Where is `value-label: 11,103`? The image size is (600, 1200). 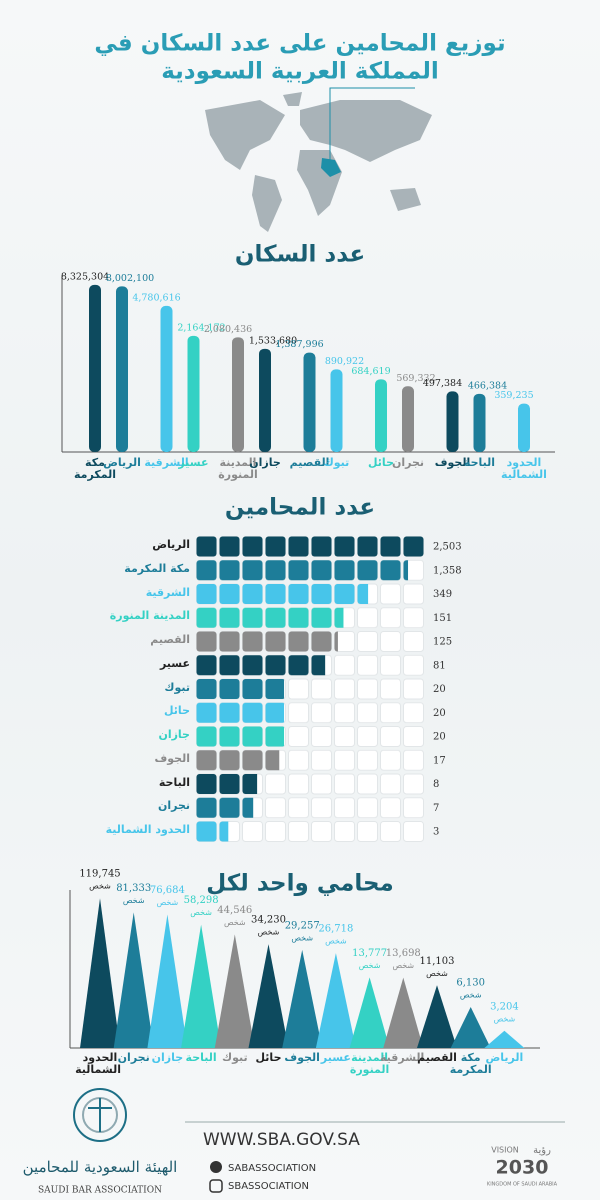
value-label: 11,103 is located at coordinates (437, 961).